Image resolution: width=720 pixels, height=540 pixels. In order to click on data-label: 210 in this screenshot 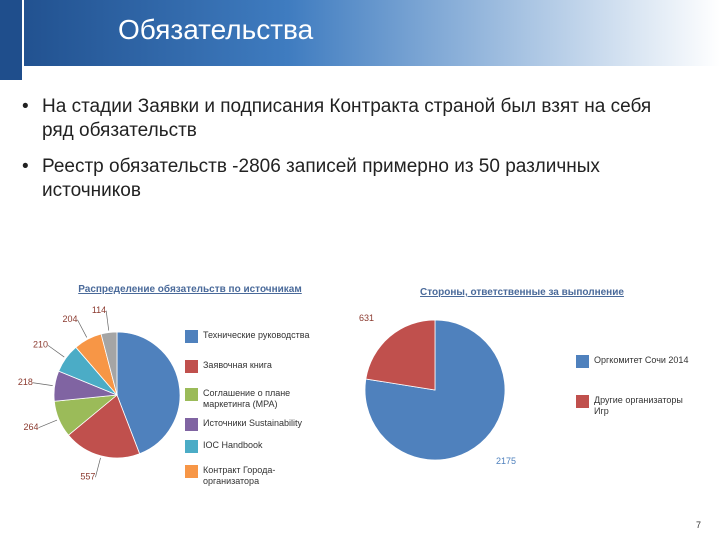, I will do `click(40, 345)`.